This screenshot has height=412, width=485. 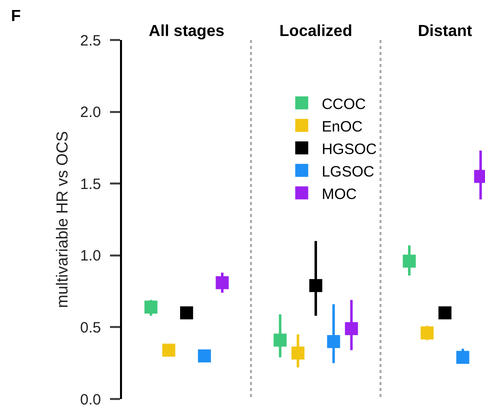 What do you see at coordinates (90, 256) in the screenshot?
I see `y-tick-label: 1.0` at bounding box center [90, 256].